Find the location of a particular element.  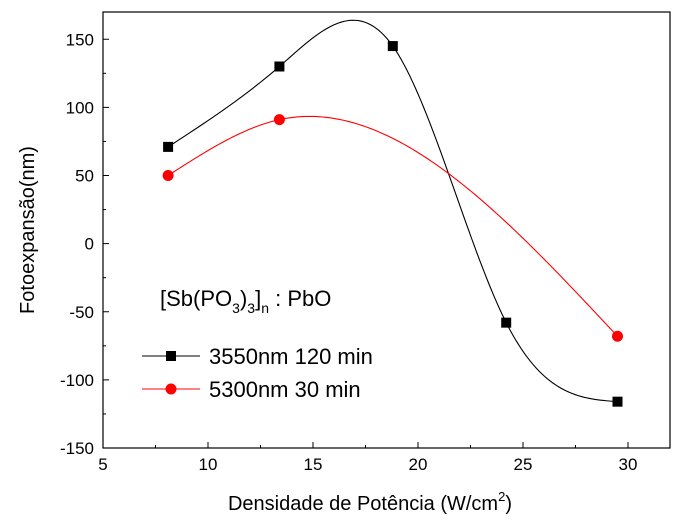

y-tick-label: -100 is located at coordinates (77, 380).